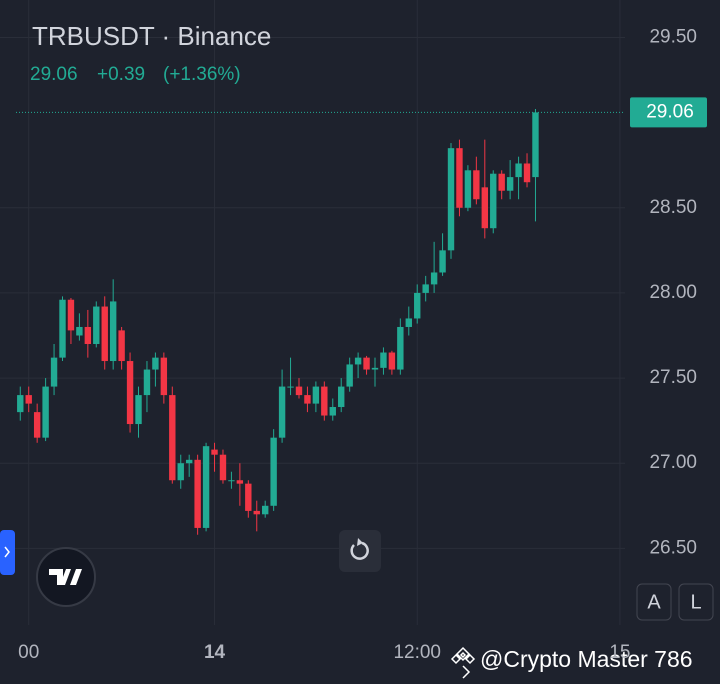  Describe the element at coordinates (215, 652) in the screenshot. I see `x-tick-label: 14` at that location.